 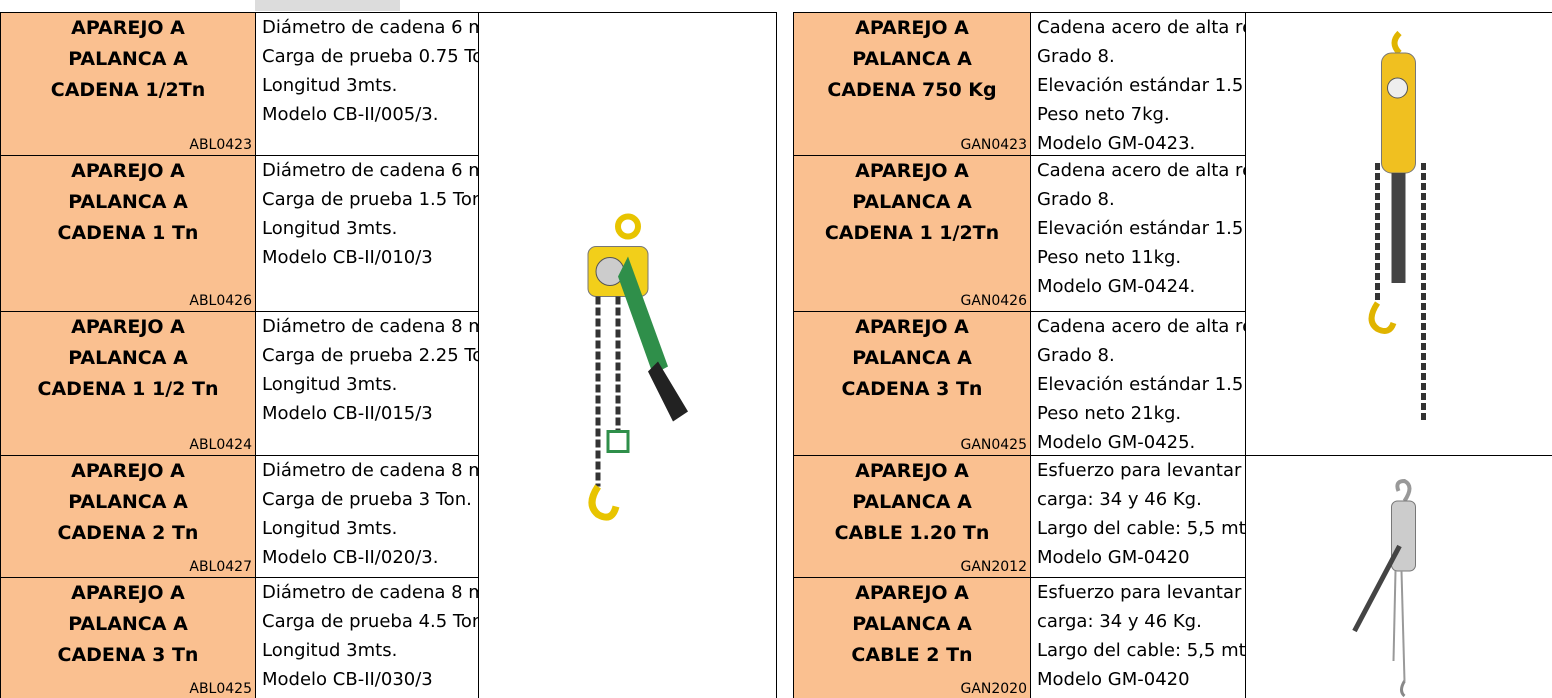 I want to click on desc-line: Elevación estándar 1.5 mts., so click(x=1141, y=384).